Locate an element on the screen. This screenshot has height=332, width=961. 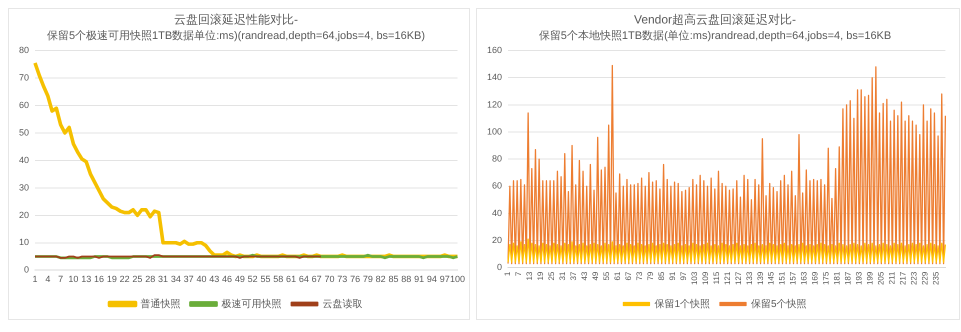
chart-title: Vendor超高云盘回滚延迟对比- is located at coordinates (715, 19).